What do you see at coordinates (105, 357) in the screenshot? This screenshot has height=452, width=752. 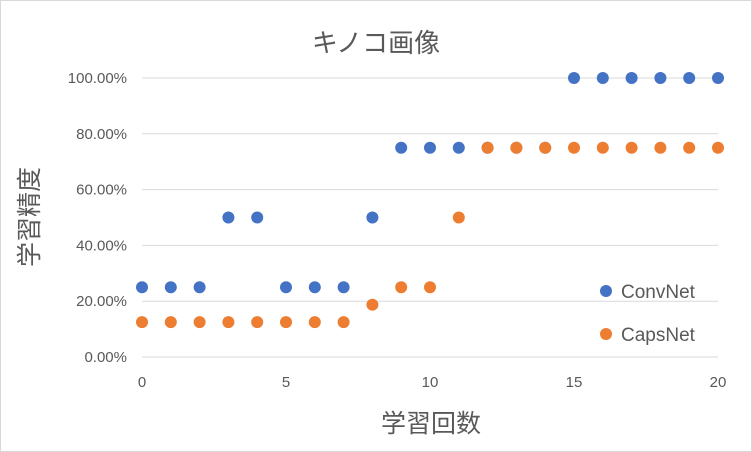 I see `y-tick-label: 0.00%` at bounding box center [105, 357].